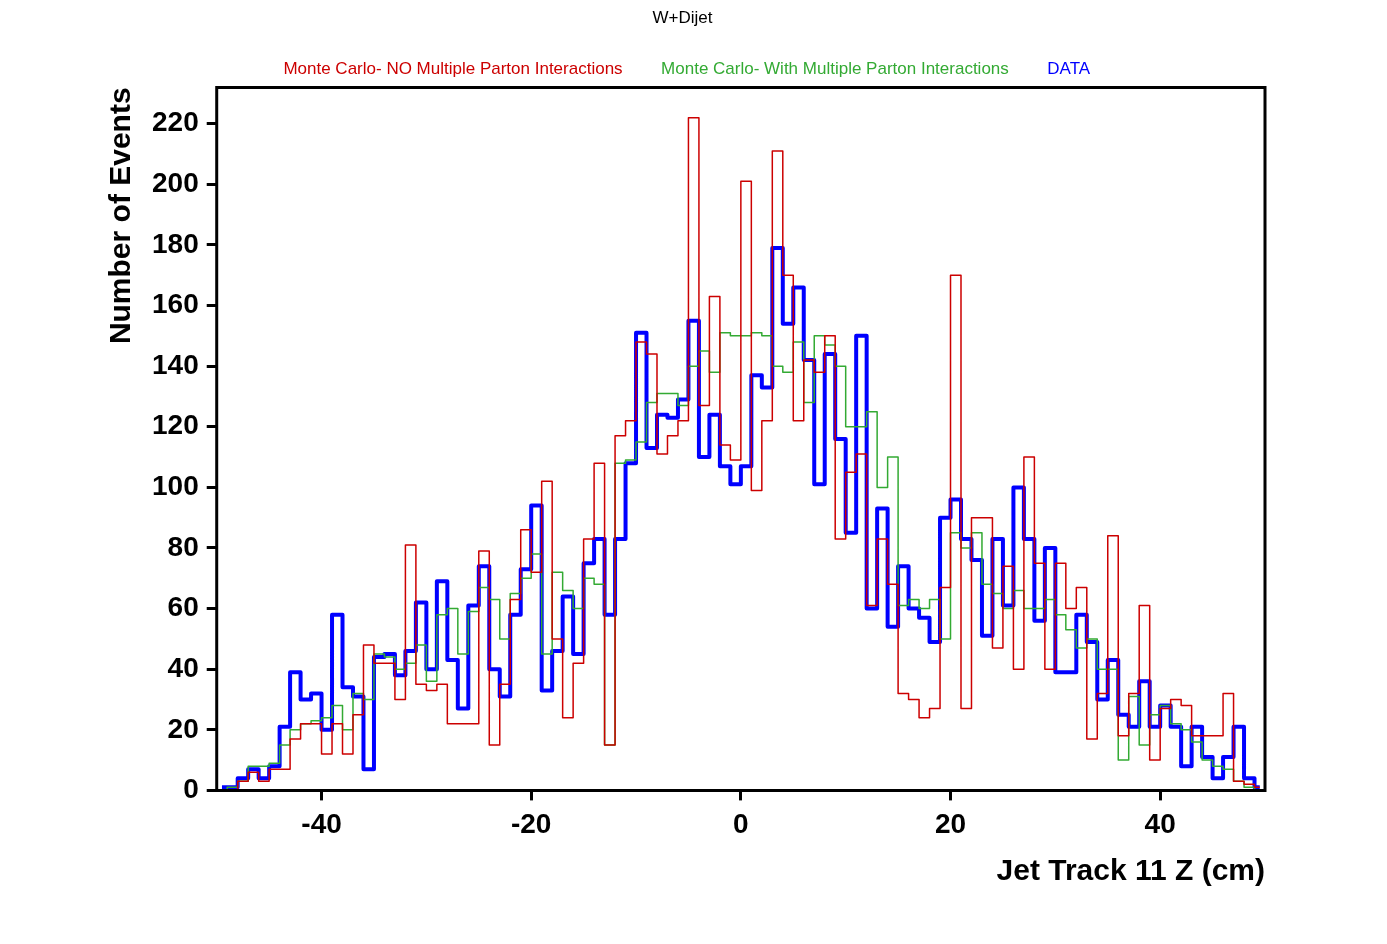 The width and height of the screenshot is (1387, 944). I want to click on x-tick-label: 20, so click(950, 823).